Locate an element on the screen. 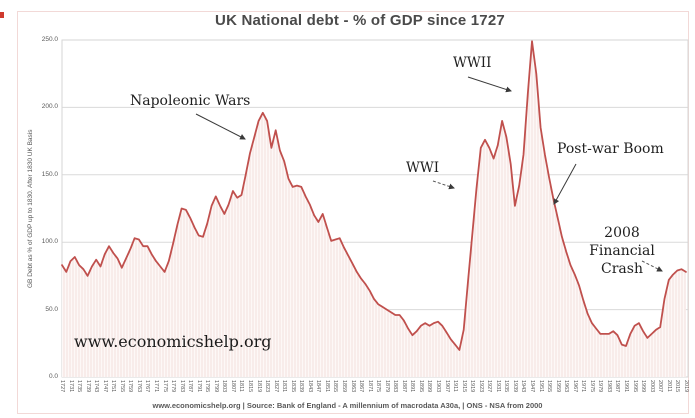 The image size is (695, 418). x-tick-label: 1927 is located at coordinates (489, 386).